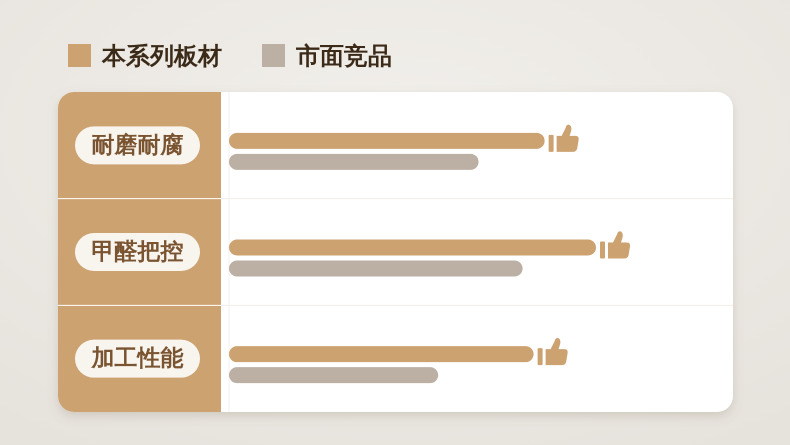 This screenshot has width=790, height=445. What do you see at coordinates (161, 56) in the screenshot?
I see `legend-label: 本系列板材` at bounding box center [161, 56].